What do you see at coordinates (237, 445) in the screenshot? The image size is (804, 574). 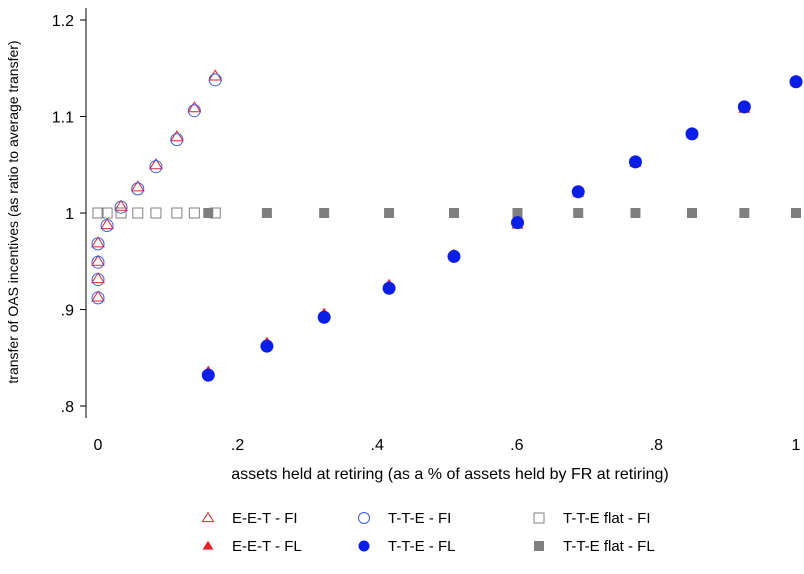 I see `x-tick-label: .2` at bounding box center [237, 445].